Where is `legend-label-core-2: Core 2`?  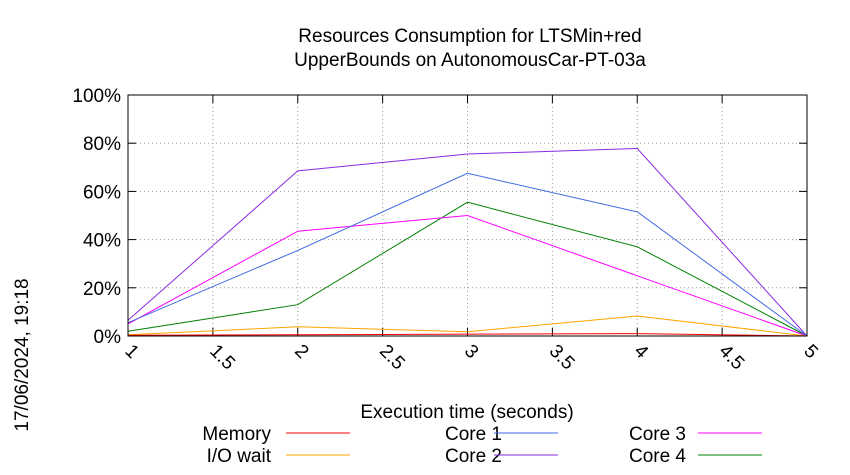 legend-label-core-2: Core 2 is located at coordinates (473, 456).